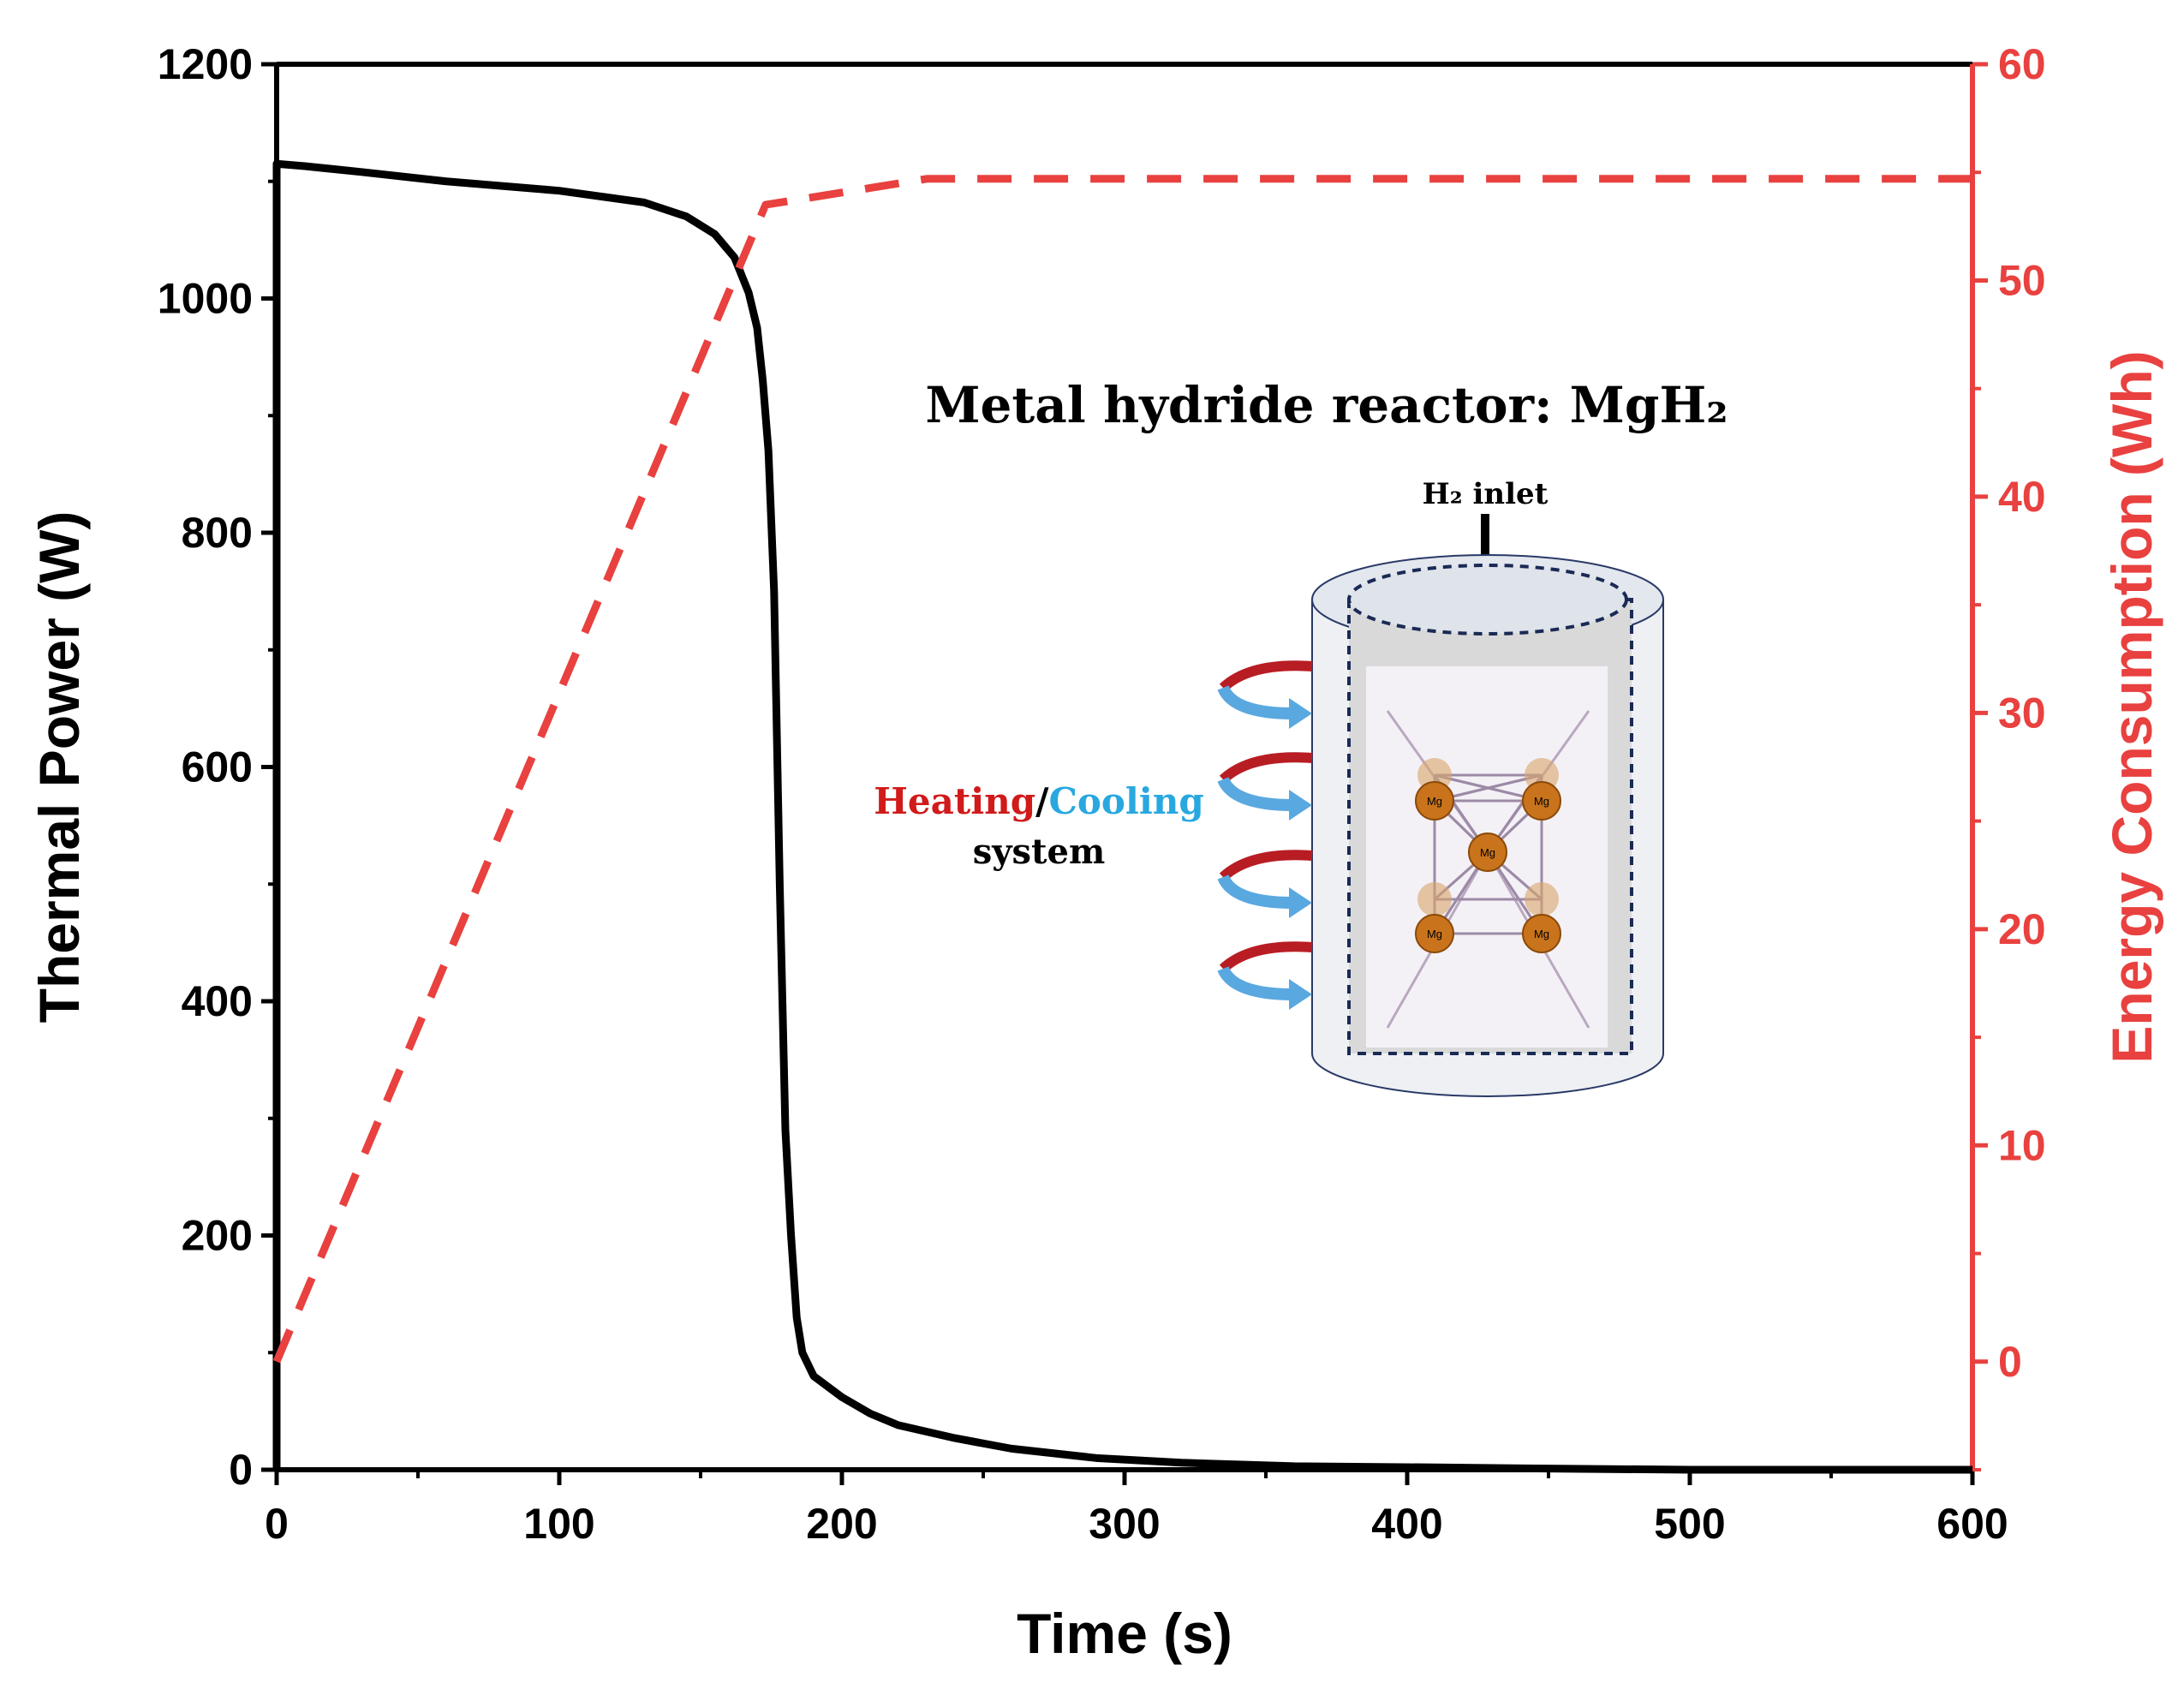  Describe the element at coordinates (1487, 600) in the screenshot. I see `inner-top` at that location.